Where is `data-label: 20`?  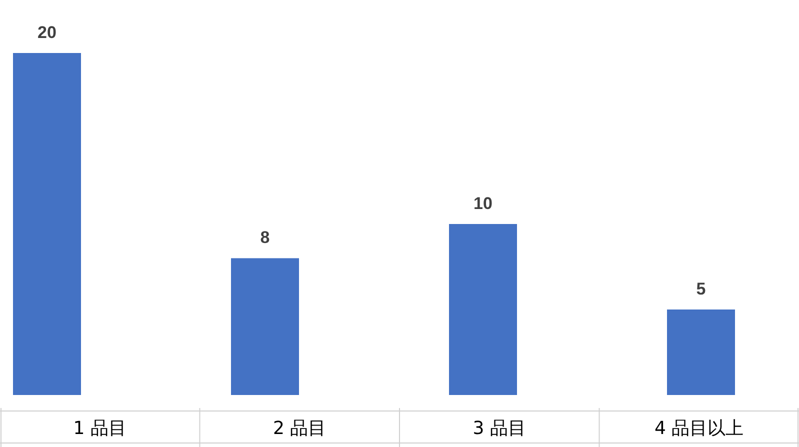 data-label: 20 is located at coordinates (47, 32).